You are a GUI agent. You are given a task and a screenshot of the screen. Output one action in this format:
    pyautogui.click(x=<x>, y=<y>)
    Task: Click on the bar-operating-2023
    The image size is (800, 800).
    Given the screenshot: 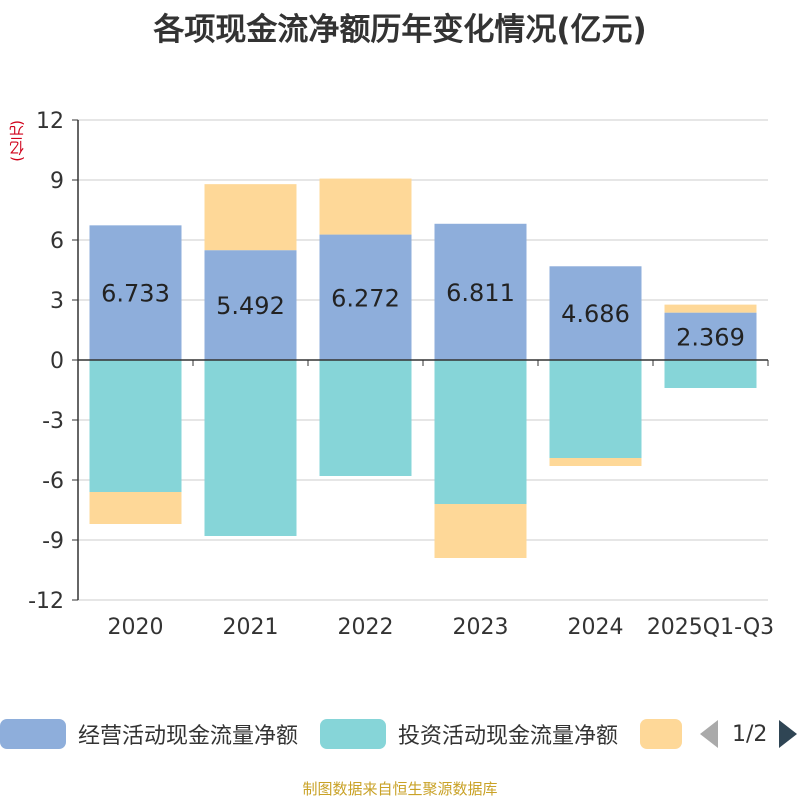 What is the action you would take?
    pyautogui.click(x=480, y=291)
    